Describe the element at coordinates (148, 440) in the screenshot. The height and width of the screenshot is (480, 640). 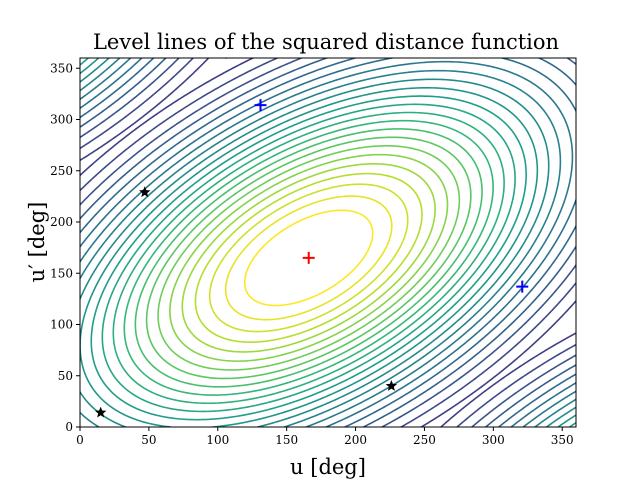
I see `x-tick-label-1: 50` at that location.